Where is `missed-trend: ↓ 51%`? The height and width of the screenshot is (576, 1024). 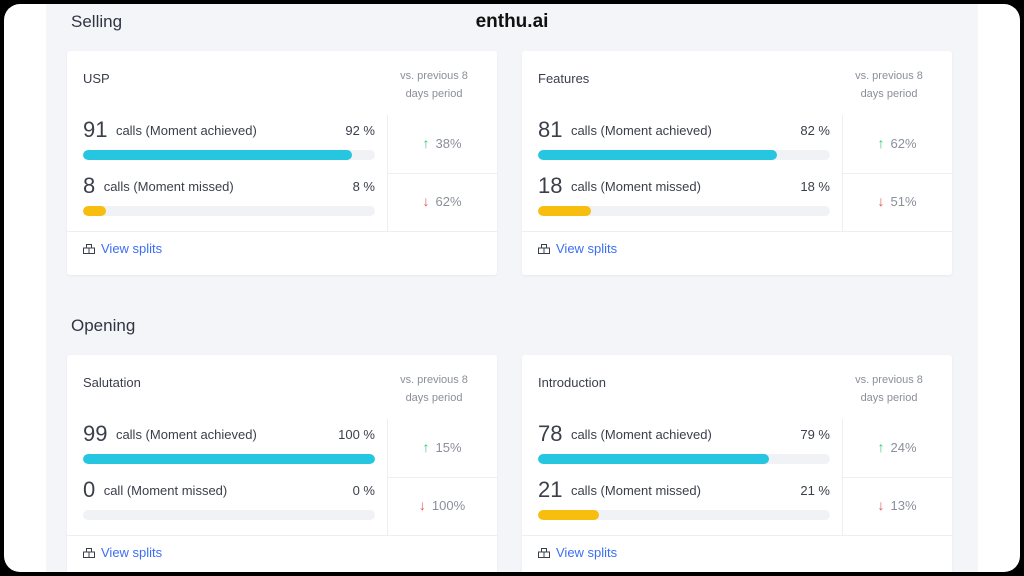 missed-trend: ↓ 51% is located at coordinates (897, 201).